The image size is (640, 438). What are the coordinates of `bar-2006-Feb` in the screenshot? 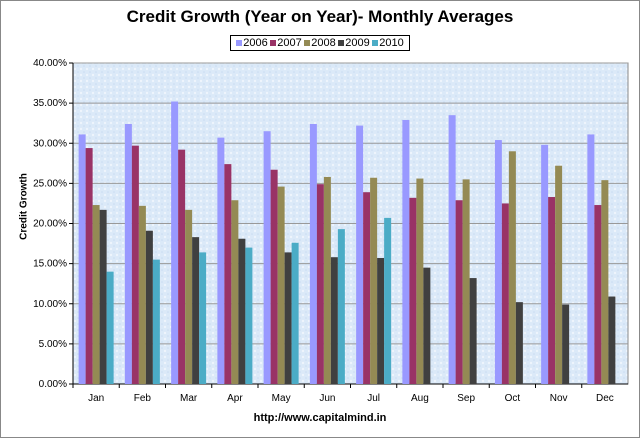 It's located at (128, 254).